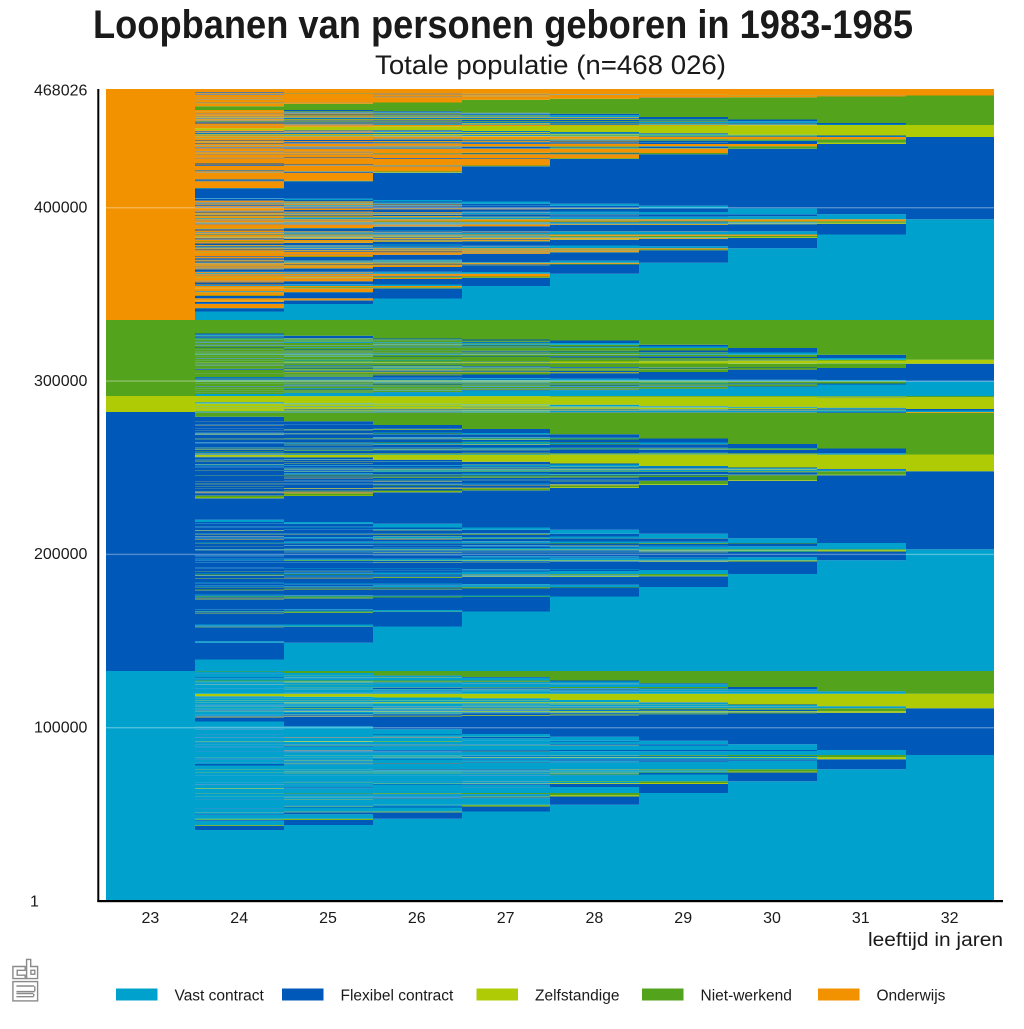 The width and height of the screenshot is (1024, 1029). What do you see at coordinates (34, 902) in the screenshot?
I see `svg-text: 1` at bounding box center [34, 902].